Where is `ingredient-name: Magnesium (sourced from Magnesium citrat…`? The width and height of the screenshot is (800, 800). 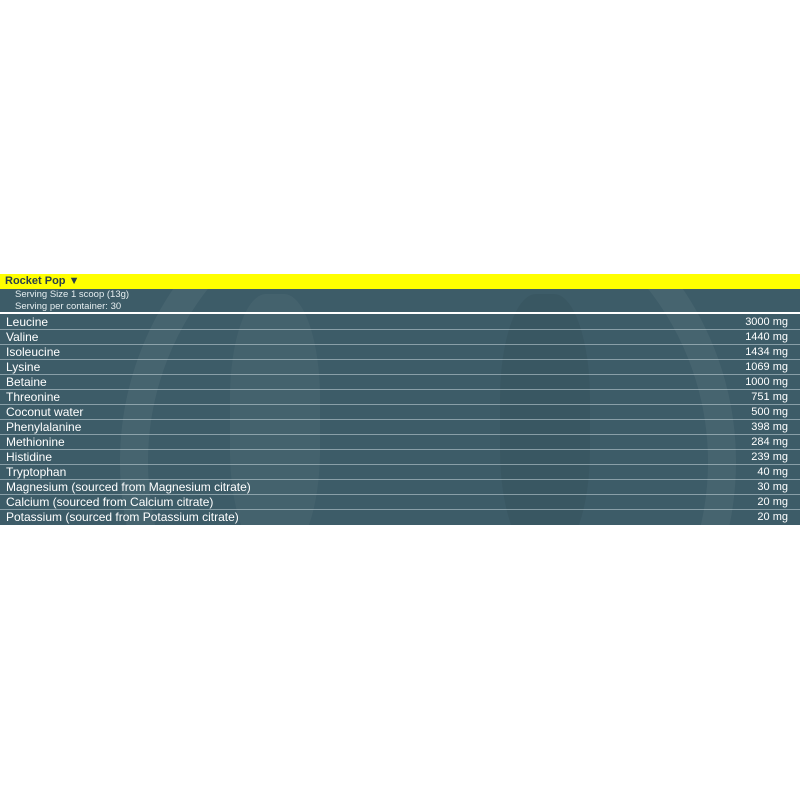 ingredient-name: Magnesium (sourced from Magnesium citrat… is located at coordinates (128, 487).